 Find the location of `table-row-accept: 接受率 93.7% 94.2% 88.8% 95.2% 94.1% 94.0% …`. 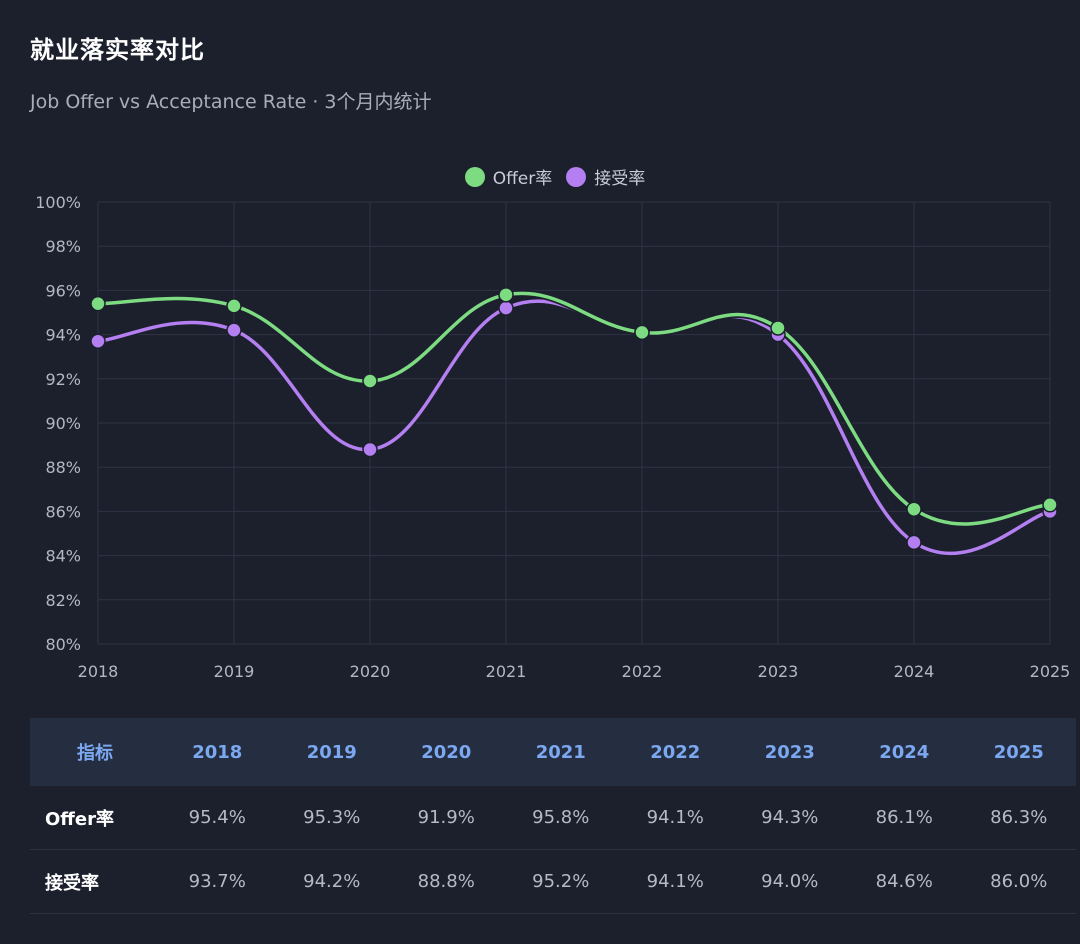

table-row-accept: 接受率 93.7% 94.2% 88.8% 95.2% 94.1% 94.0% … is located at coordinates (553, 881).